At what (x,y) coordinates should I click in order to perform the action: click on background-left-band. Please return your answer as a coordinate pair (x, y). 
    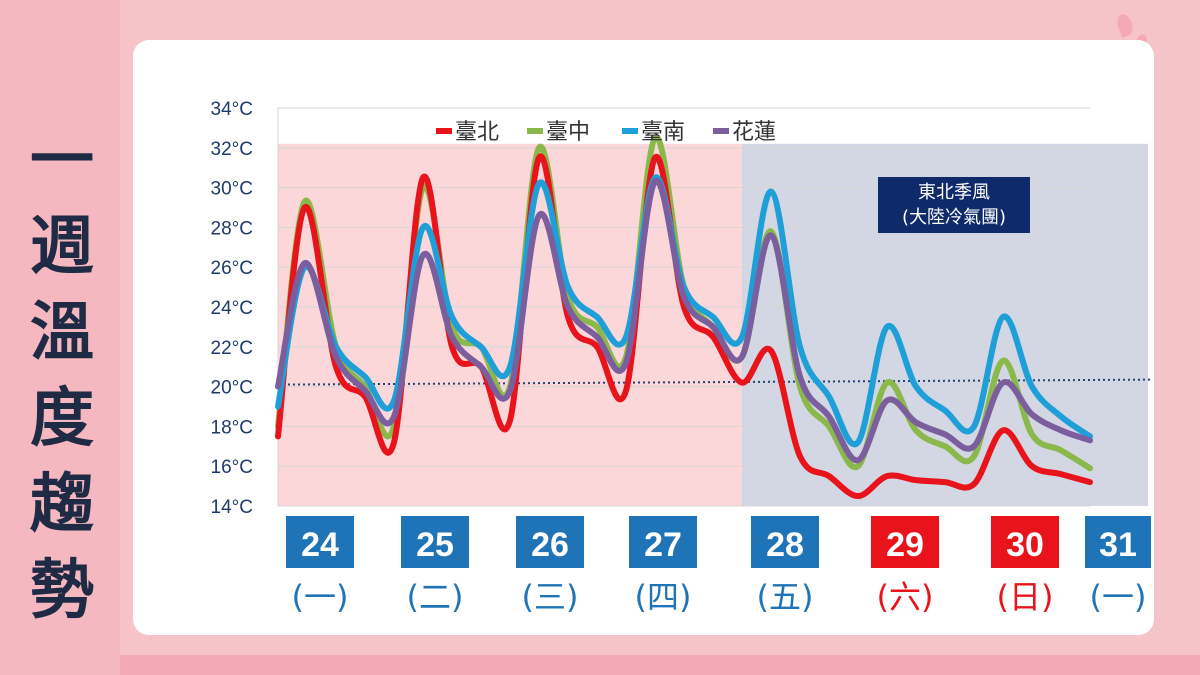
    Looking at the image, I should click on (60, 337).